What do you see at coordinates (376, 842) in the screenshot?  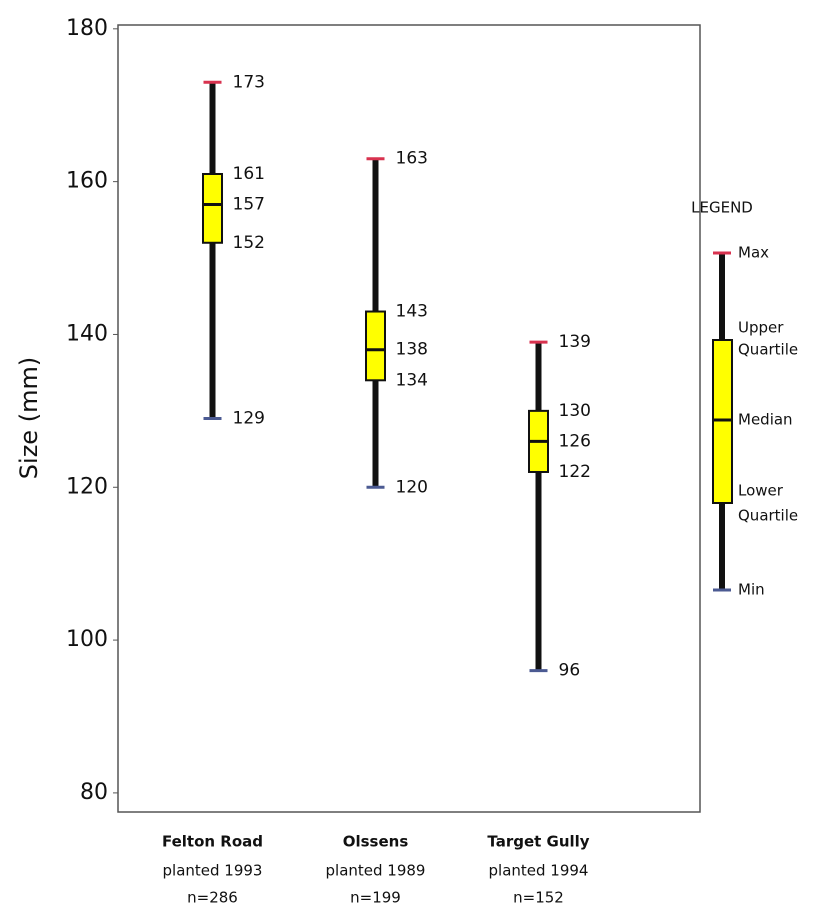 I see `category-label: Olssens` at bounding box center [376, 842].